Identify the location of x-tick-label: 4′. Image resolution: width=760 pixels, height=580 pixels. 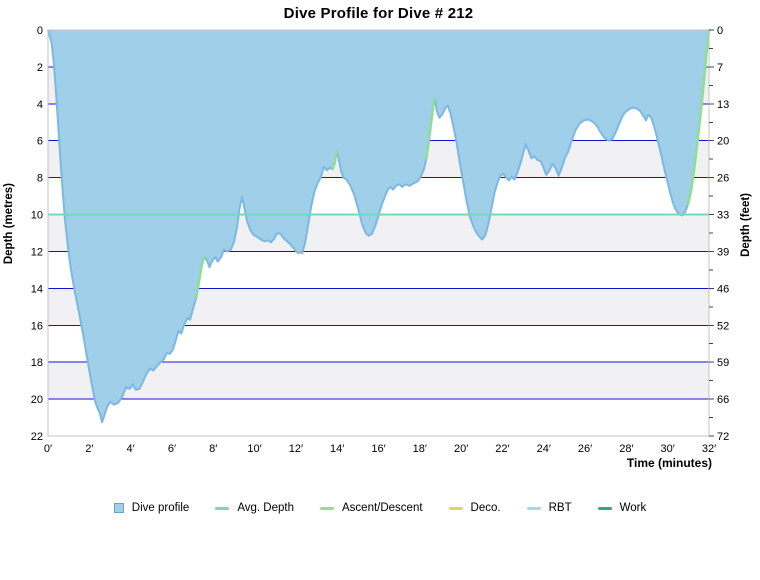
(131, 449).